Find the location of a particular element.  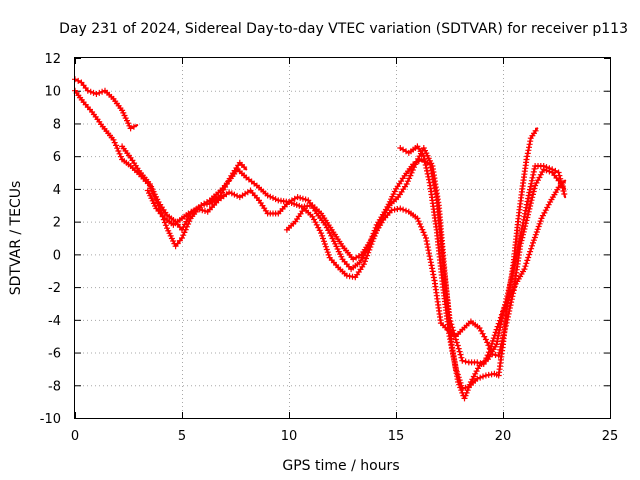

y-tick-label: 12 is located at coordinates (52, 59).